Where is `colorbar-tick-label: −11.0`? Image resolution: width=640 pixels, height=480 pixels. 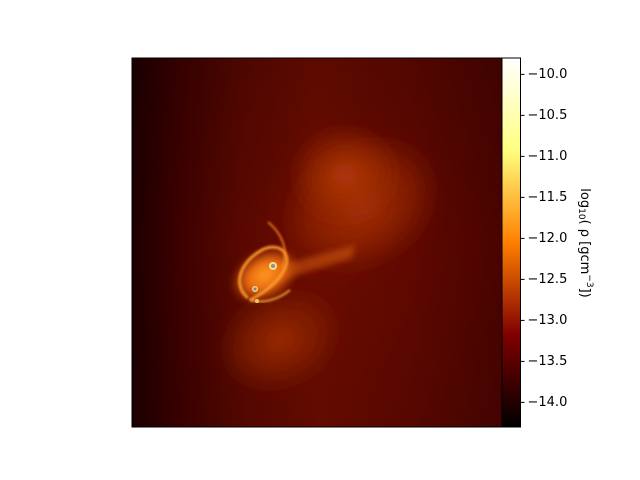
colorbar-tick-label: −11.0 is located at coordinates (548, 156).